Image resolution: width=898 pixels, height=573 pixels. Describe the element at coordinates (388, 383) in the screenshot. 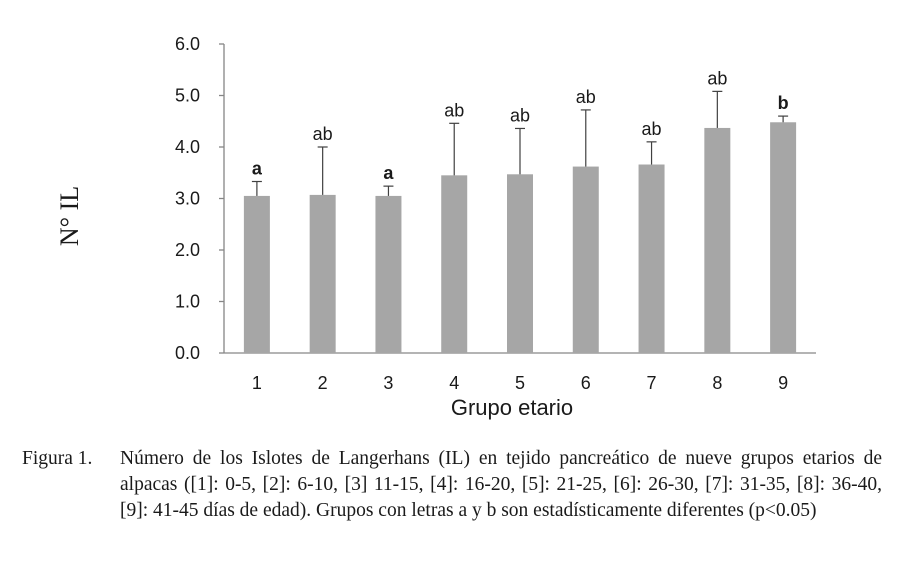

I see `x-tick-label: 3` at that location.